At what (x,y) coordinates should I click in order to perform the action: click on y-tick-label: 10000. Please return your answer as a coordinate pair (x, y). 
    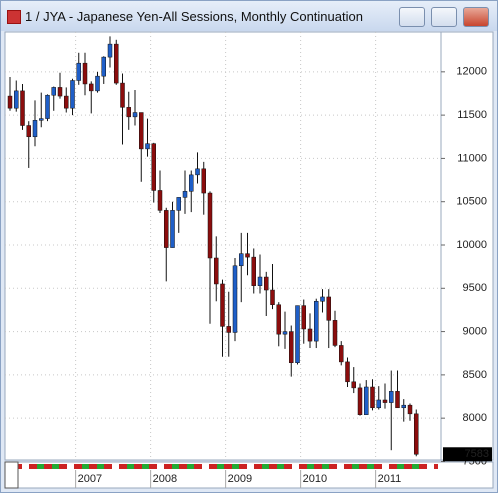
    Looking at the image, I should click on (471, 245).